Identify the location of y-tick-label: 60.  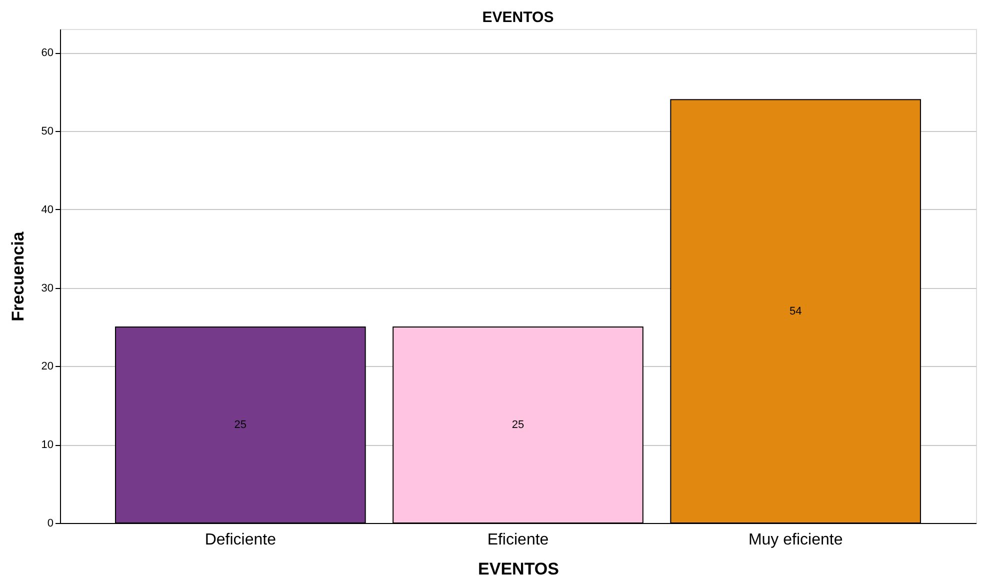
(47, 53).